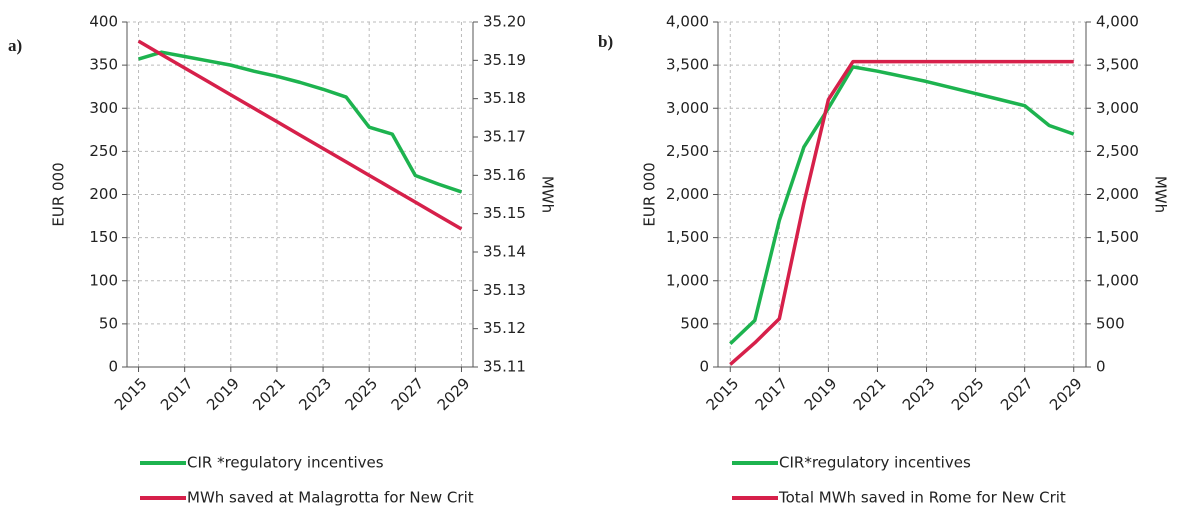 This screenshot has width=1200, height=511. What do you see at coordinates (687, 65) in the screenshot?
I see `y-tick-label: 3,500` at bounding box center [687, 65].